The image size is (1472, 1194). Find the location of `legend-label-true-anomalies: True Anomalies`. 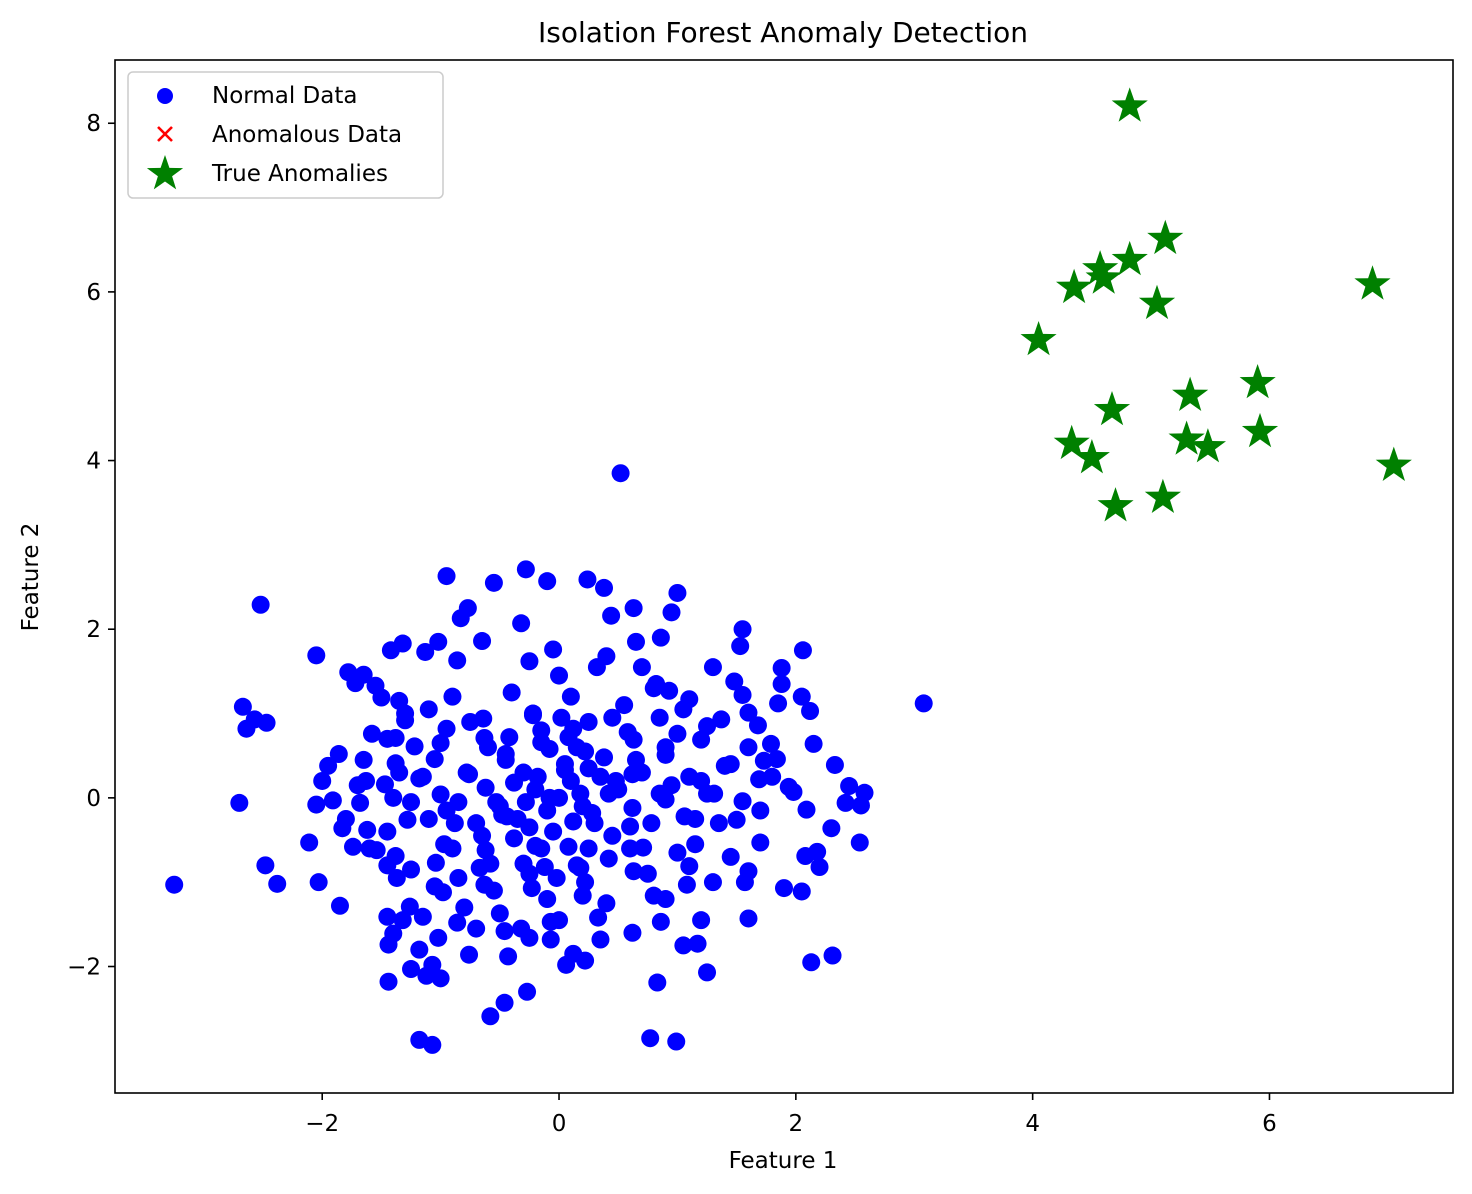

legend-label-true-anomalies: True Anomalies is located at coordinates (299, 174).